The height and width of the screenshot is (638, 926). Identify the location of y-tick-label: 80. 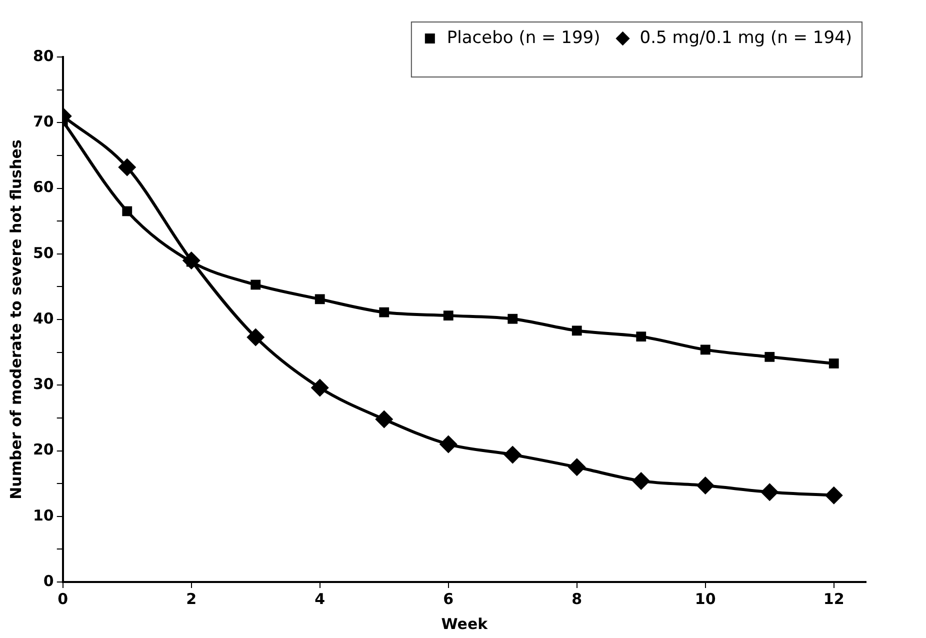
(43, 55).